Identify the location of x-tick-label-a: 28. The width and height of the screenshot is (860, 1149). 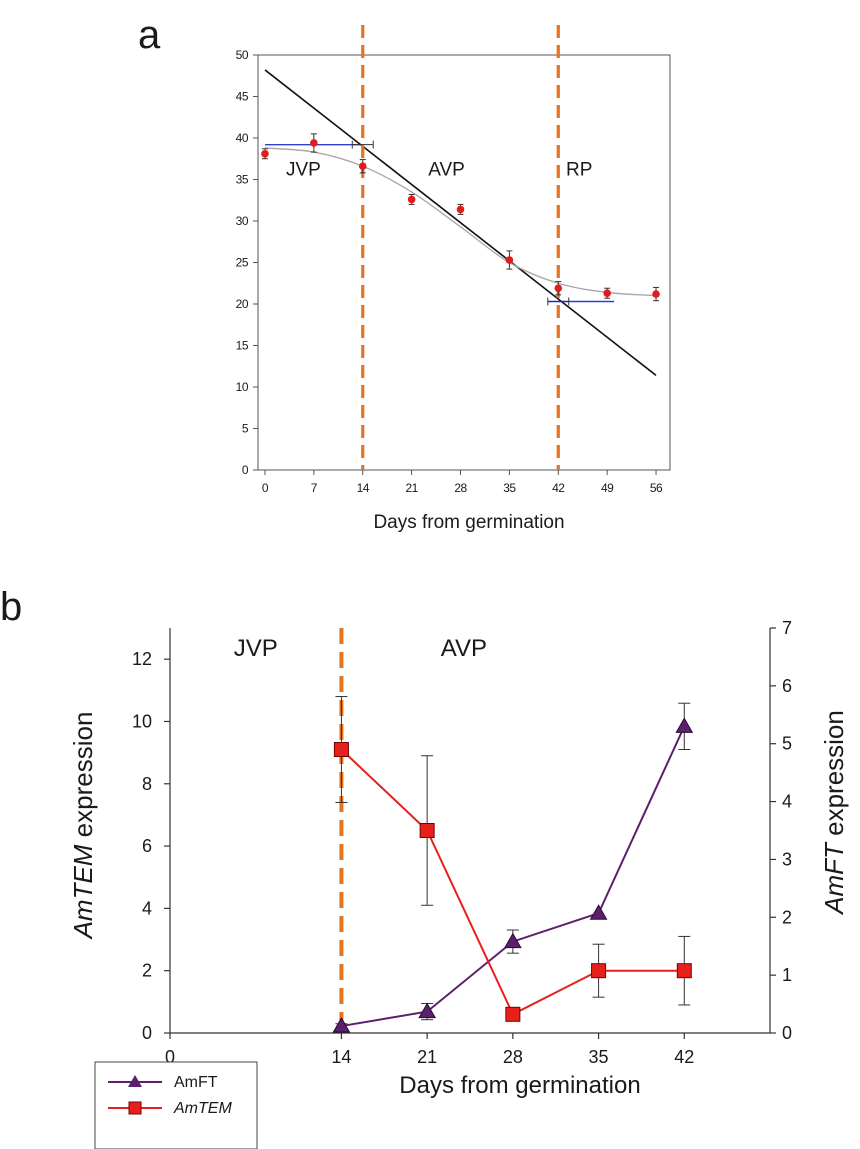
(460, 488).